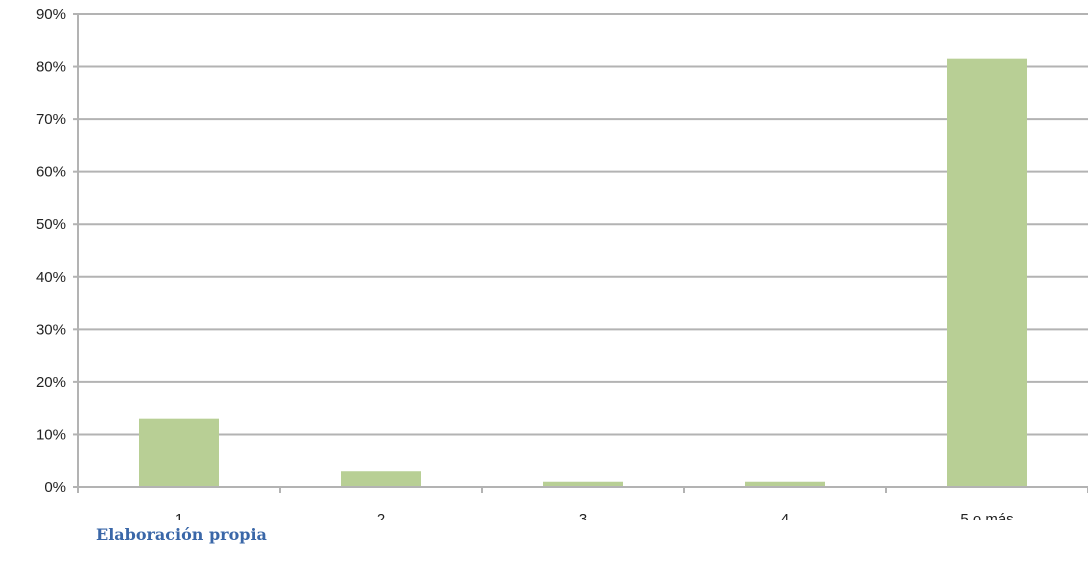 This screenshot has height=568, width=1088. I want to click on x-tick-label: 1, so click(179, 515).